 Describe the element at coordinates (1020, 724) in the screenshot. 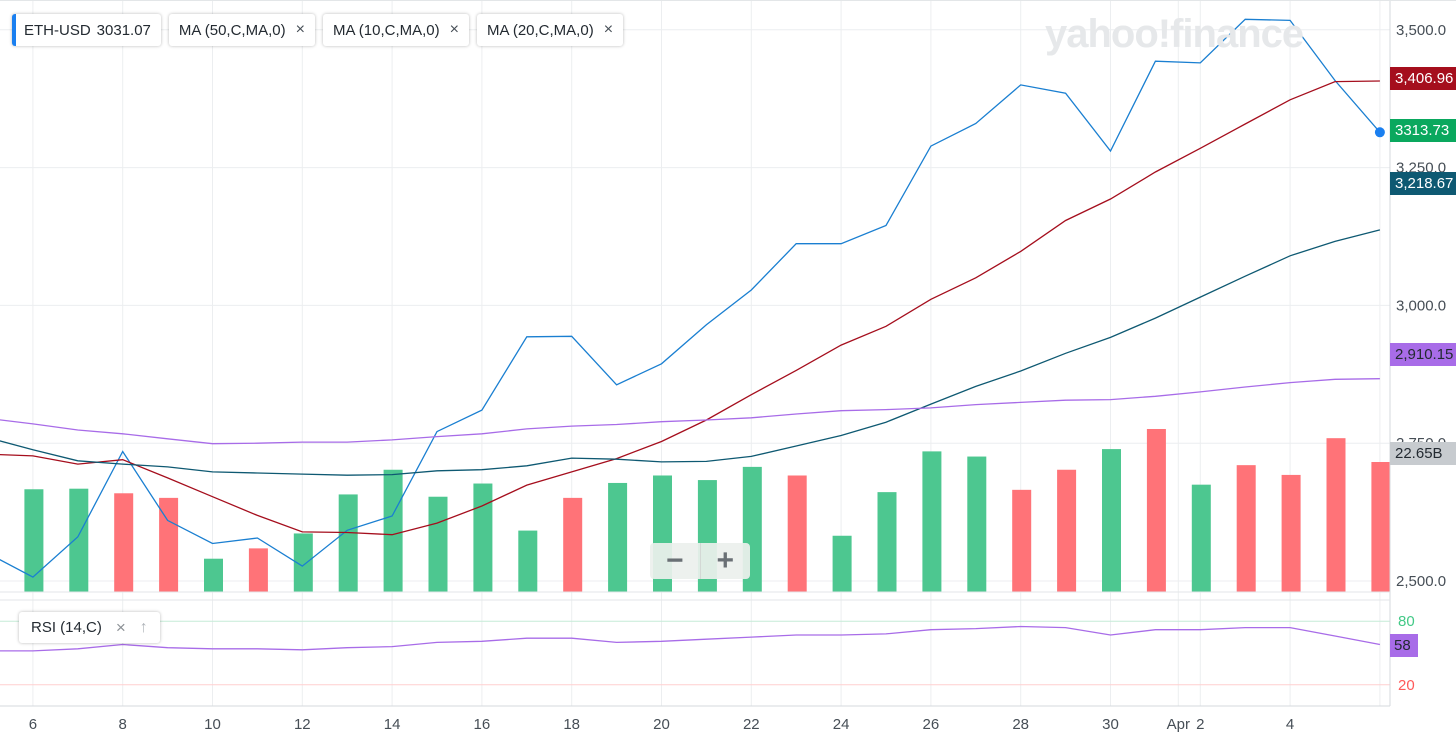

I see `x-tick-label: 28` at that location.